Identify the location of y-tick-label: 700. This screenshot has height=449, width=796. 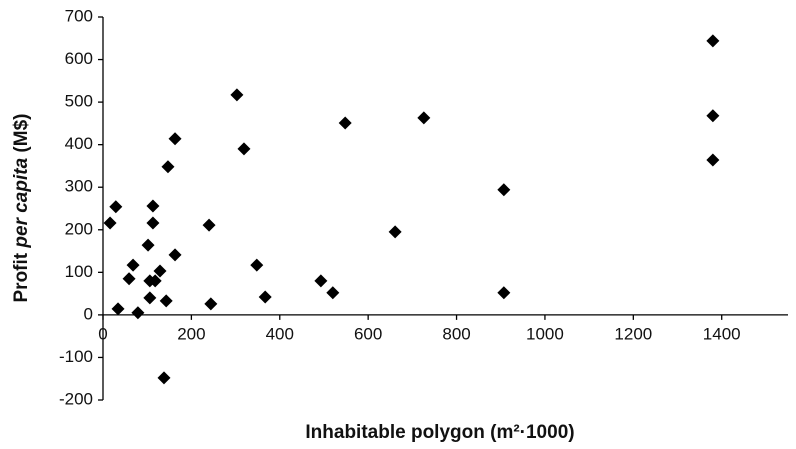
(79, 15).